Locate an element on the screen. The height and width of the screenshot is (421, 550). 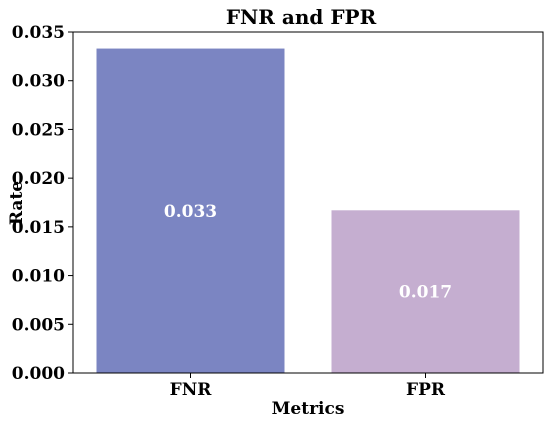
y-axis-title: Rate is located at coordinates (17, 203).